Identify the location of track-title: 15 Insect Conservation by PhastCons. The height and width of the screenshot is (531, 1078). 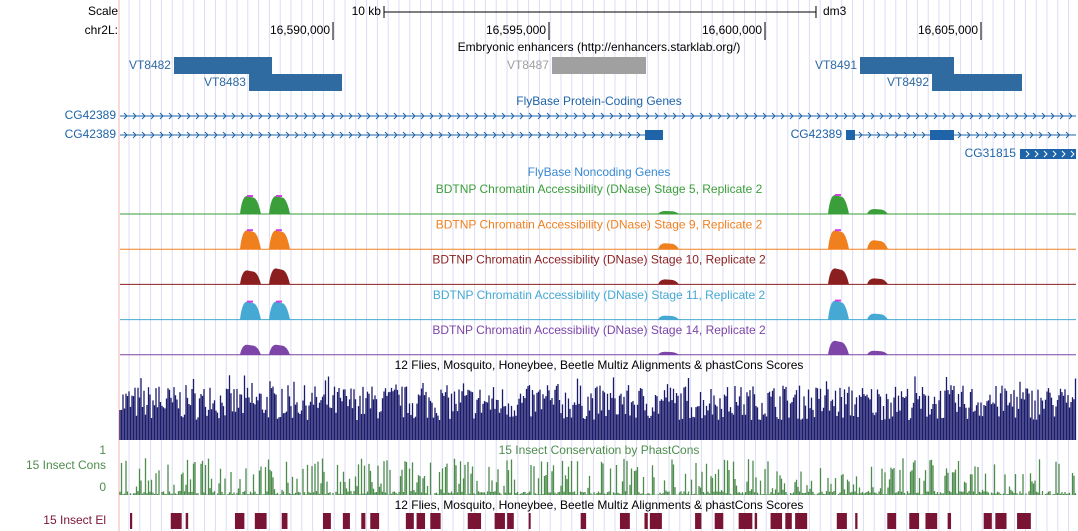
(599, 450).